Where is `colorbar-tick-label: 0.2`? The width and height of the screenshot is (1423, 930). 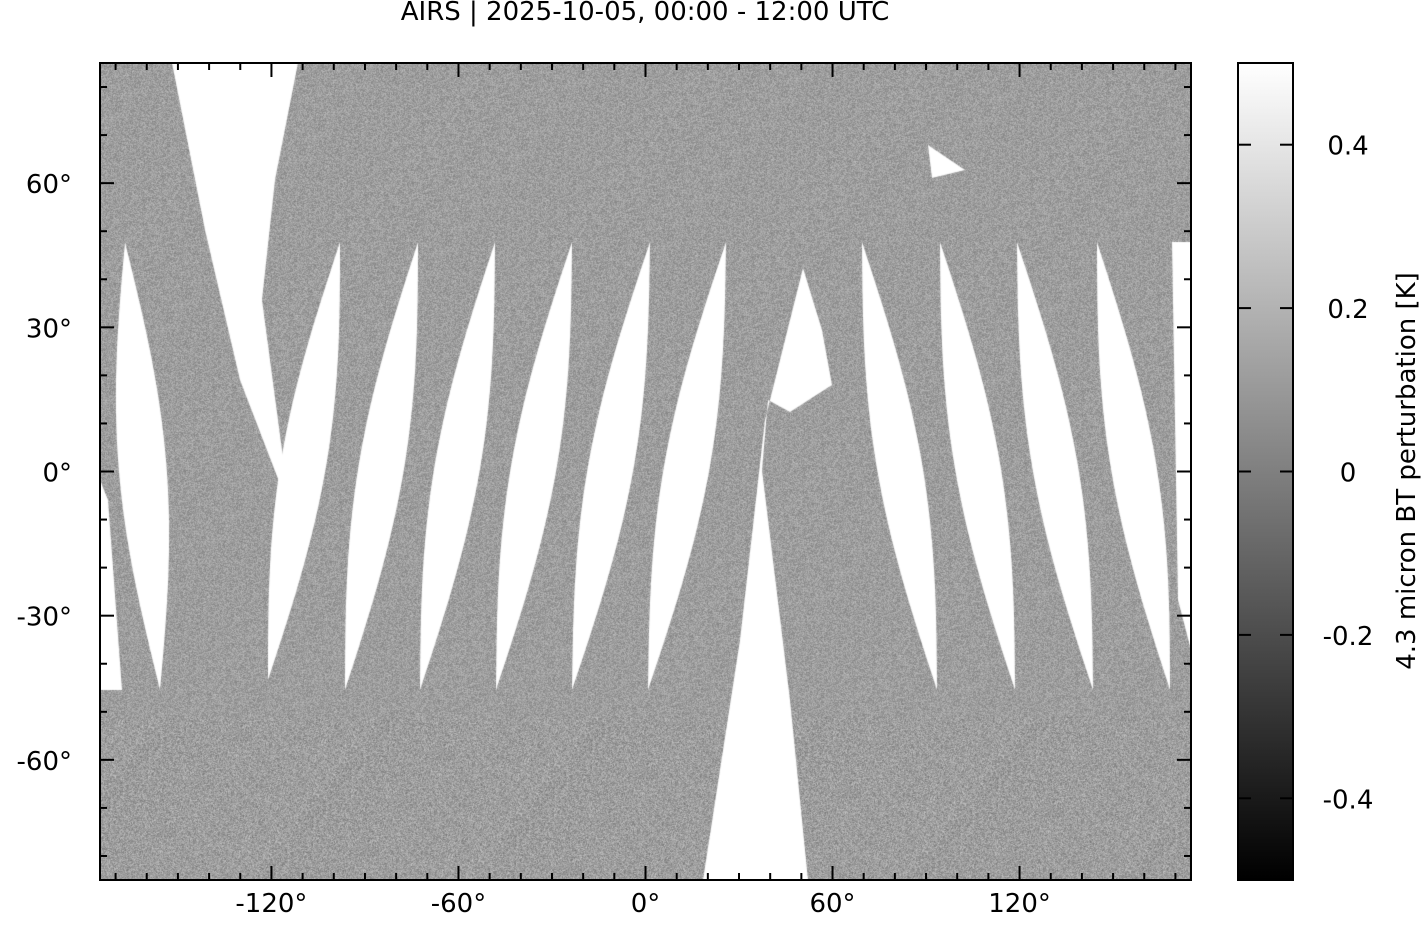 colorbar-tick-label: 0.2 is located at coordinates (1347, 310).